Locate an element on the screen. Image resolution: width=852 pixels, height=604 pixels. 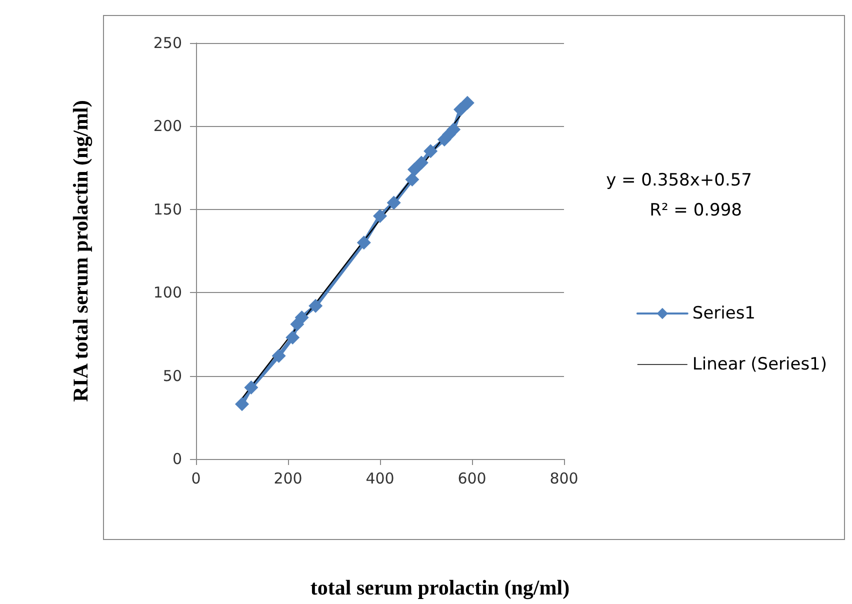
text: R² = 0.998 is located at coordinates (696, 210).